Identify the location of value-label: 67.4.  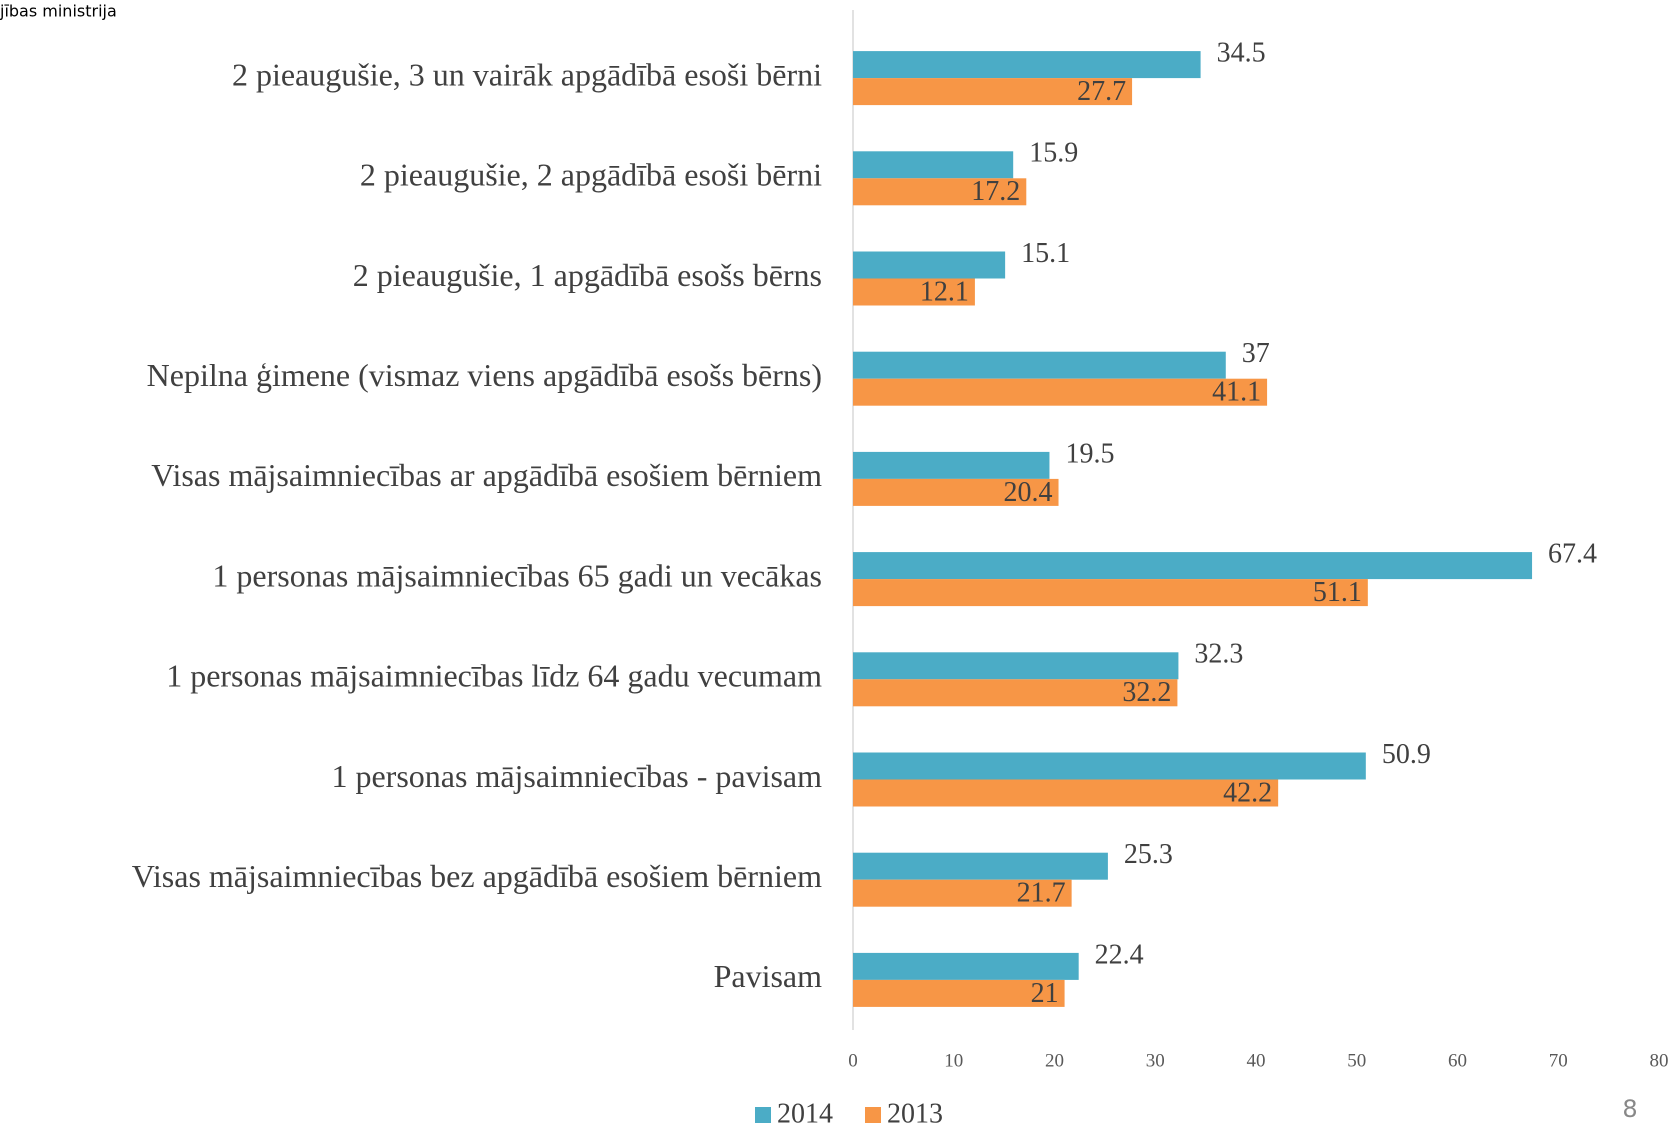
(1572, 554).